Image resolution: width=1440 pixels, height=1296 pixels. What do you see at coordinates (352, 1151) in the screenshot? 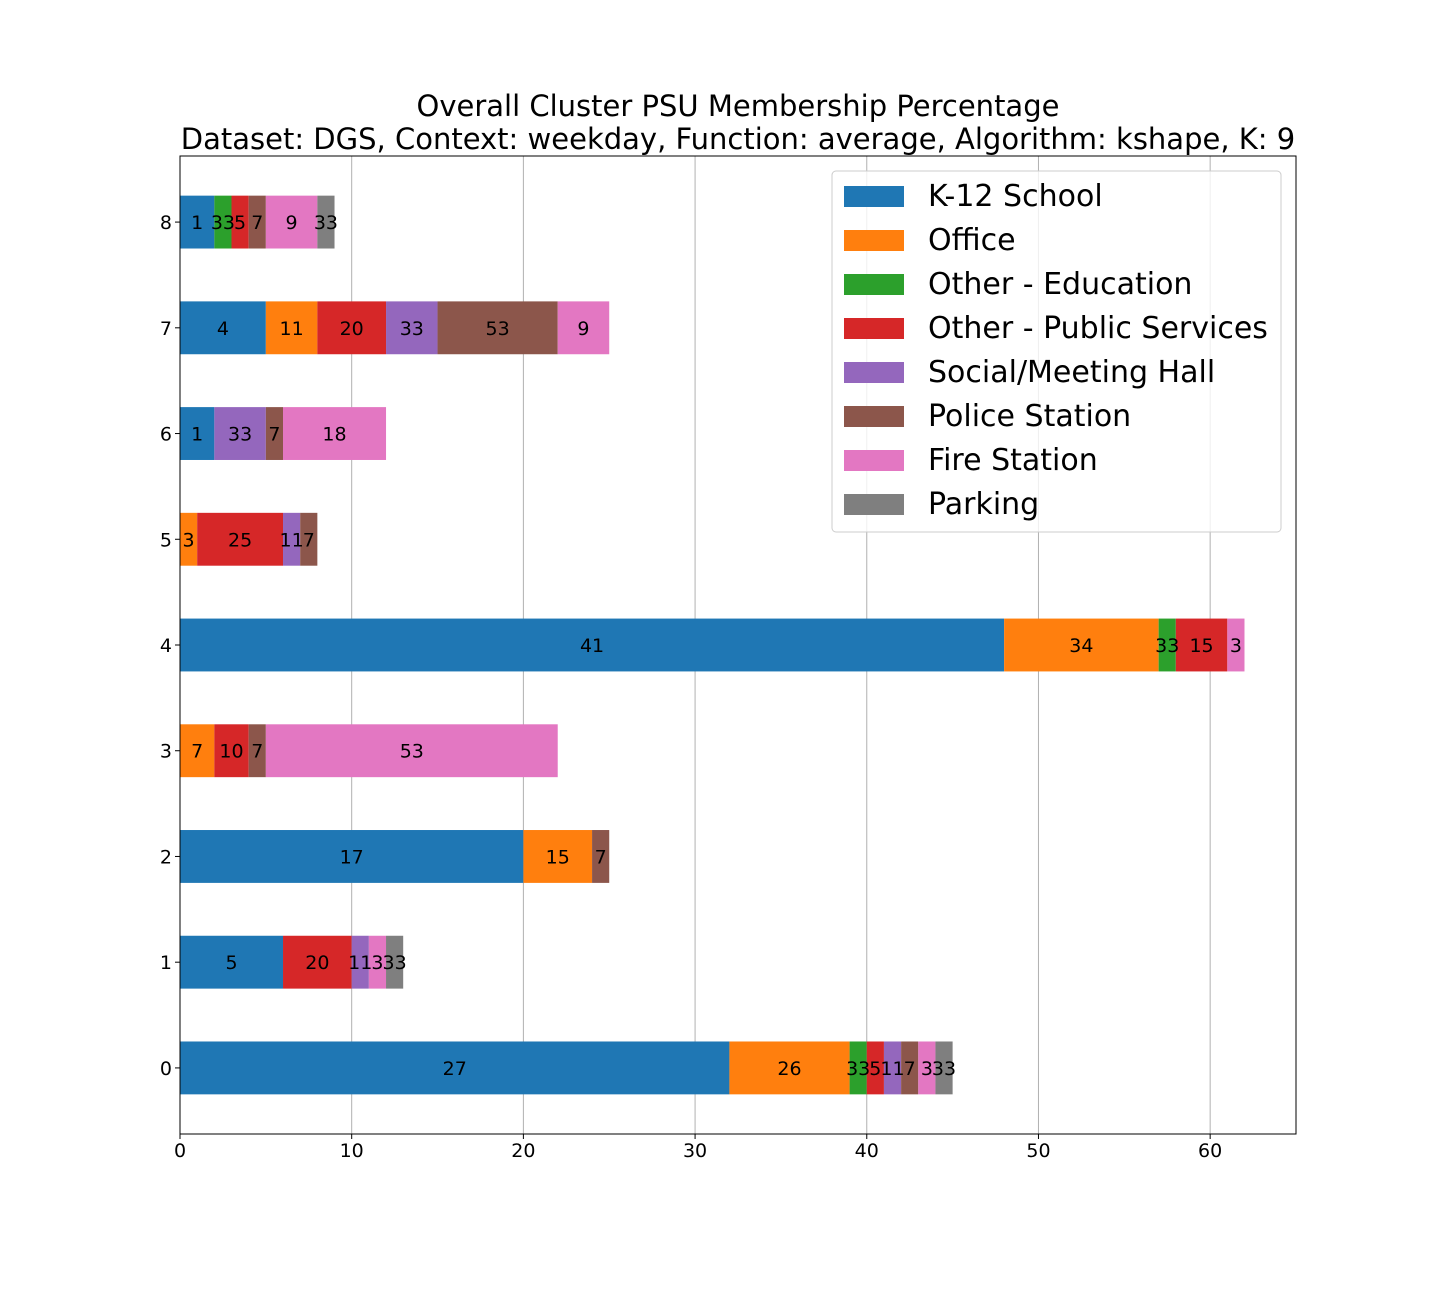
I see `x-tick-label: 10` at bounding box center [352, 1151].